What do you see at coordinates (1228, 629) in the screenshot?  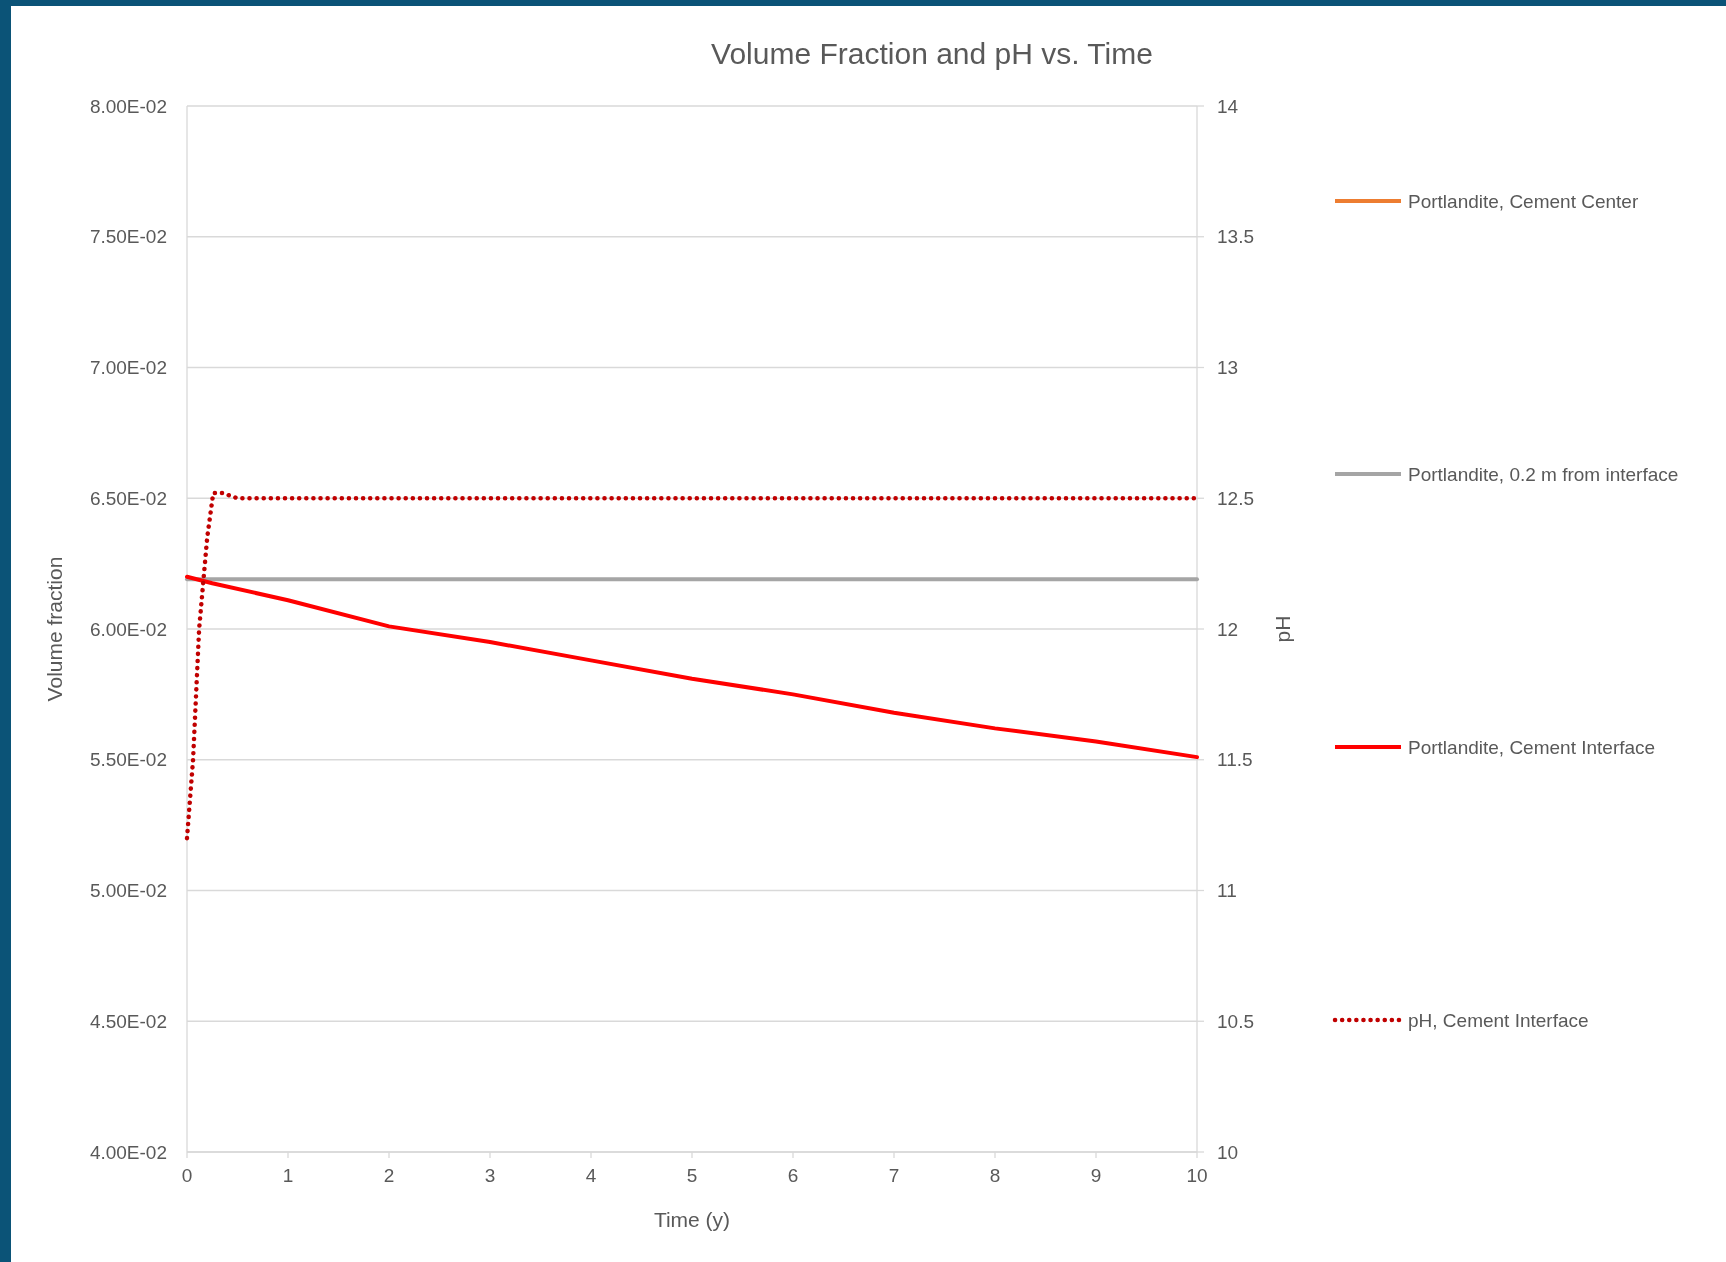 I see `y2-tick-label: 12` at bounding box center [1228, 629].